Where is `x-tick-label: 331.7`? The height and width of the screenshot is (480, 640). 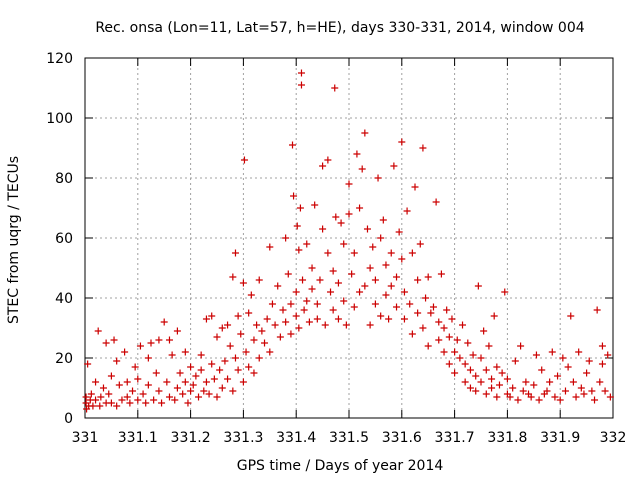 x-tick-label: 331.7 is located at coordinates (455, 438).